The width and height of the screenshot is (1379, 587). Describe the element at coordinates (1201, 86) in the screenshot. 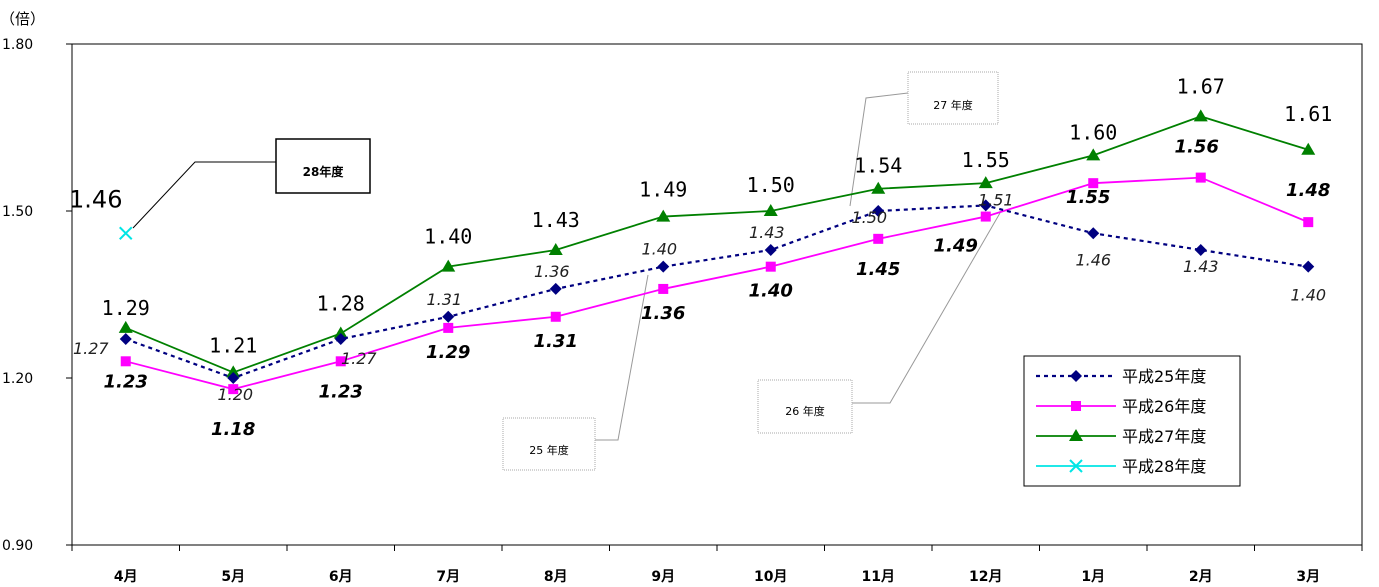

I see `data-label-27: 1.67` at that location.